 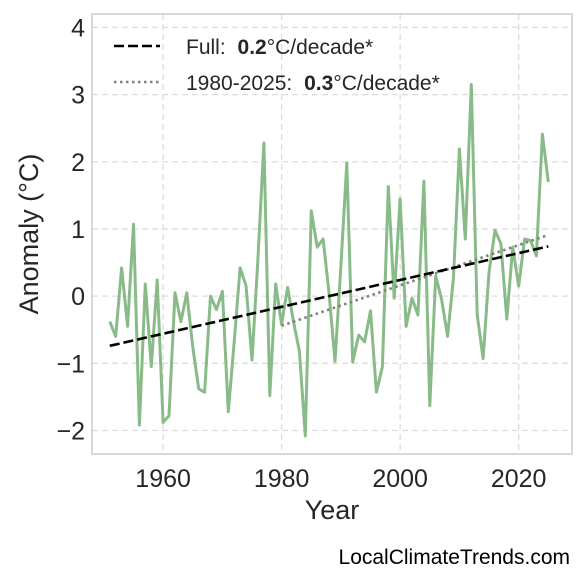 I want to click on legend-recent-trend-label: 1980-2025: 0.3°C/decade*, so click(x=313, y=83).